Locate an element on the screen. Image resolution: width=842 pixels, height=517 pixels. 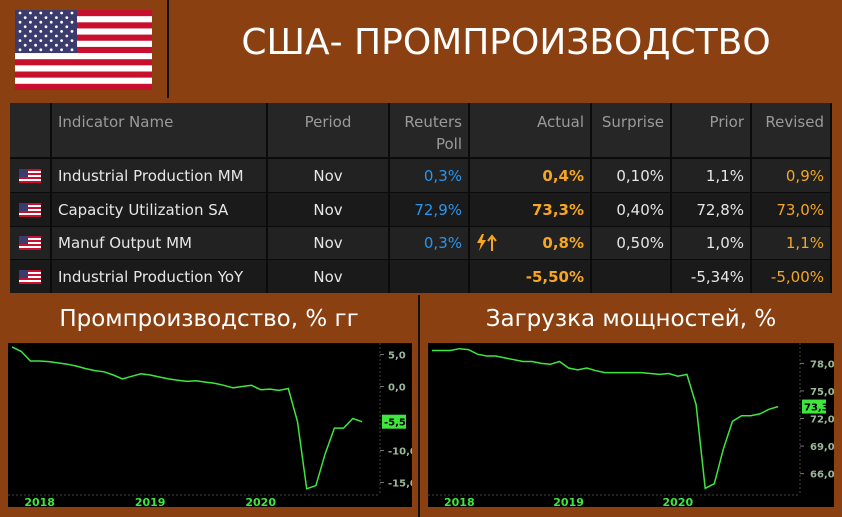
column-header: Surprise is located at coordinates (631, 130).